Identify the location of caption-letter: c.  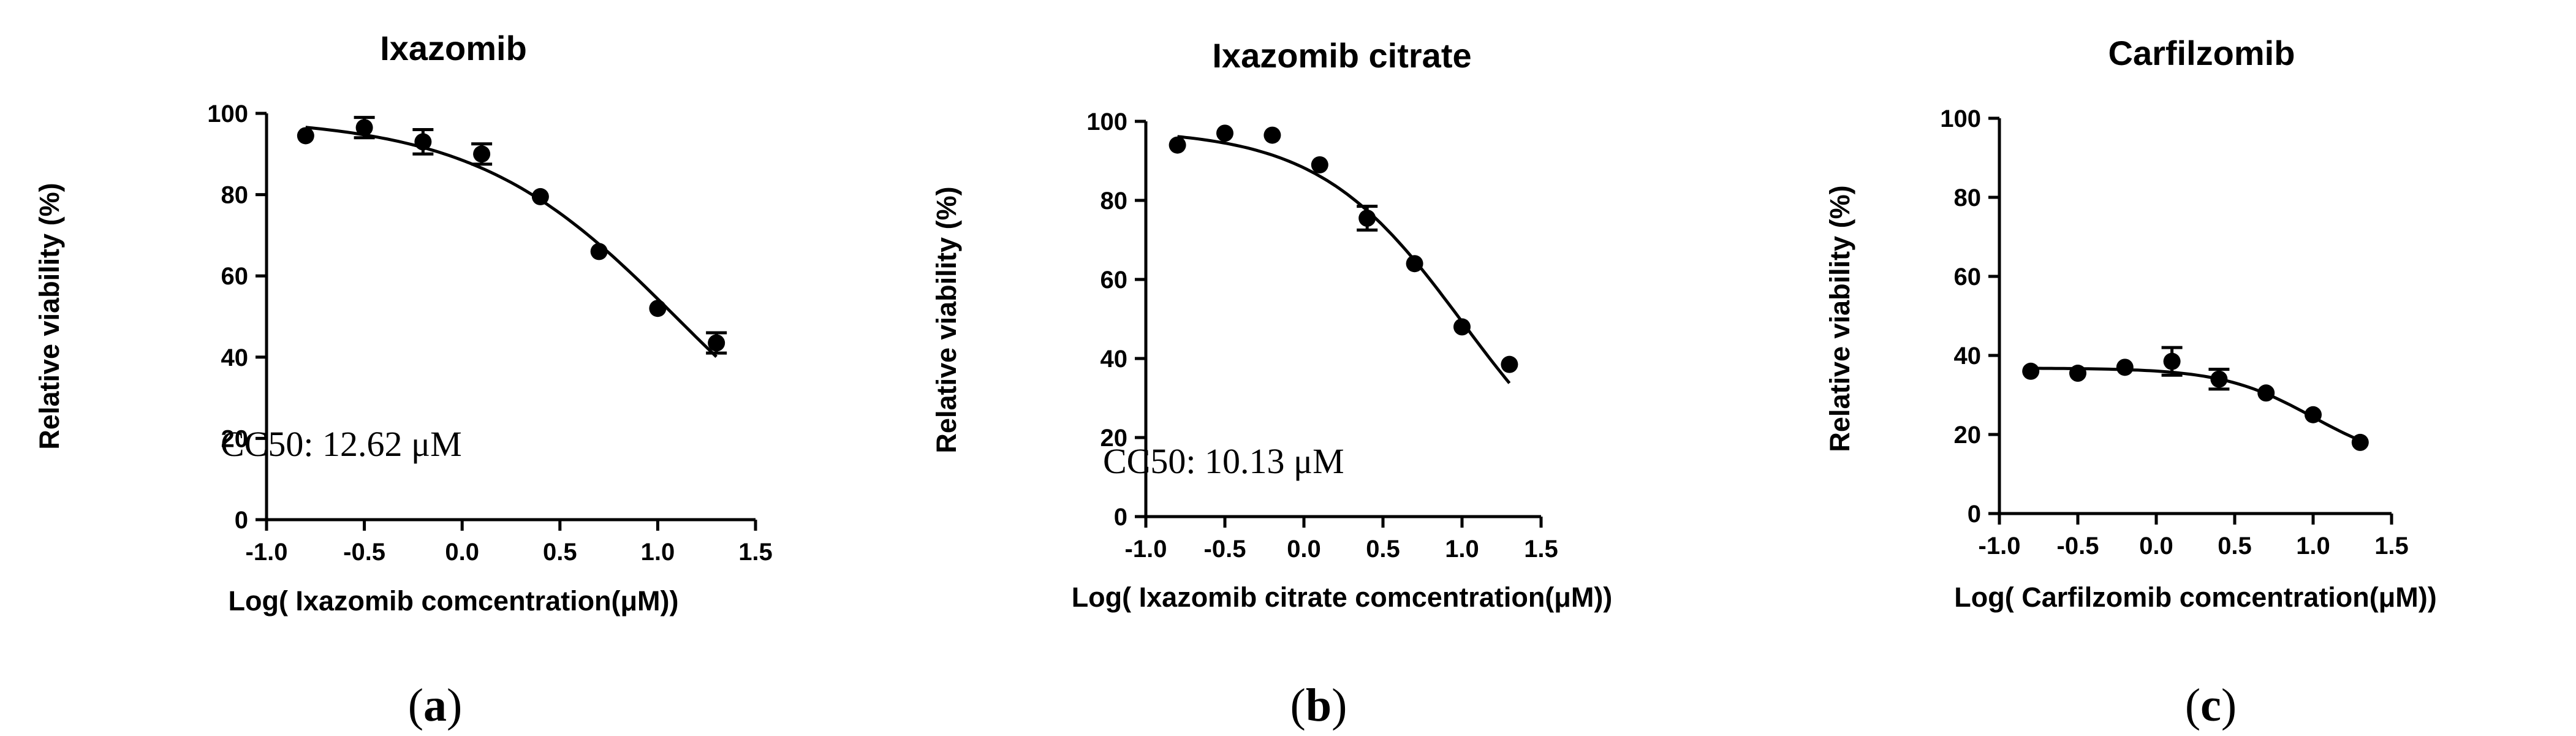
(2210, 705).